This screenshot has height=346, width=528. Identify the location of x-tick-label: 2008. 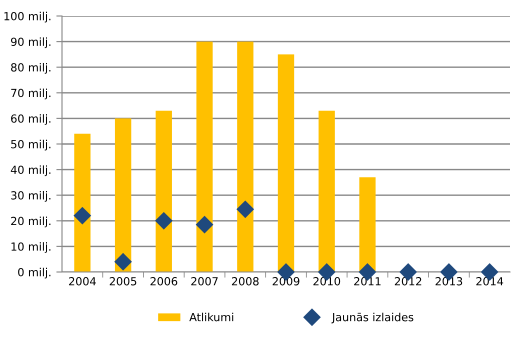
(245, 281).